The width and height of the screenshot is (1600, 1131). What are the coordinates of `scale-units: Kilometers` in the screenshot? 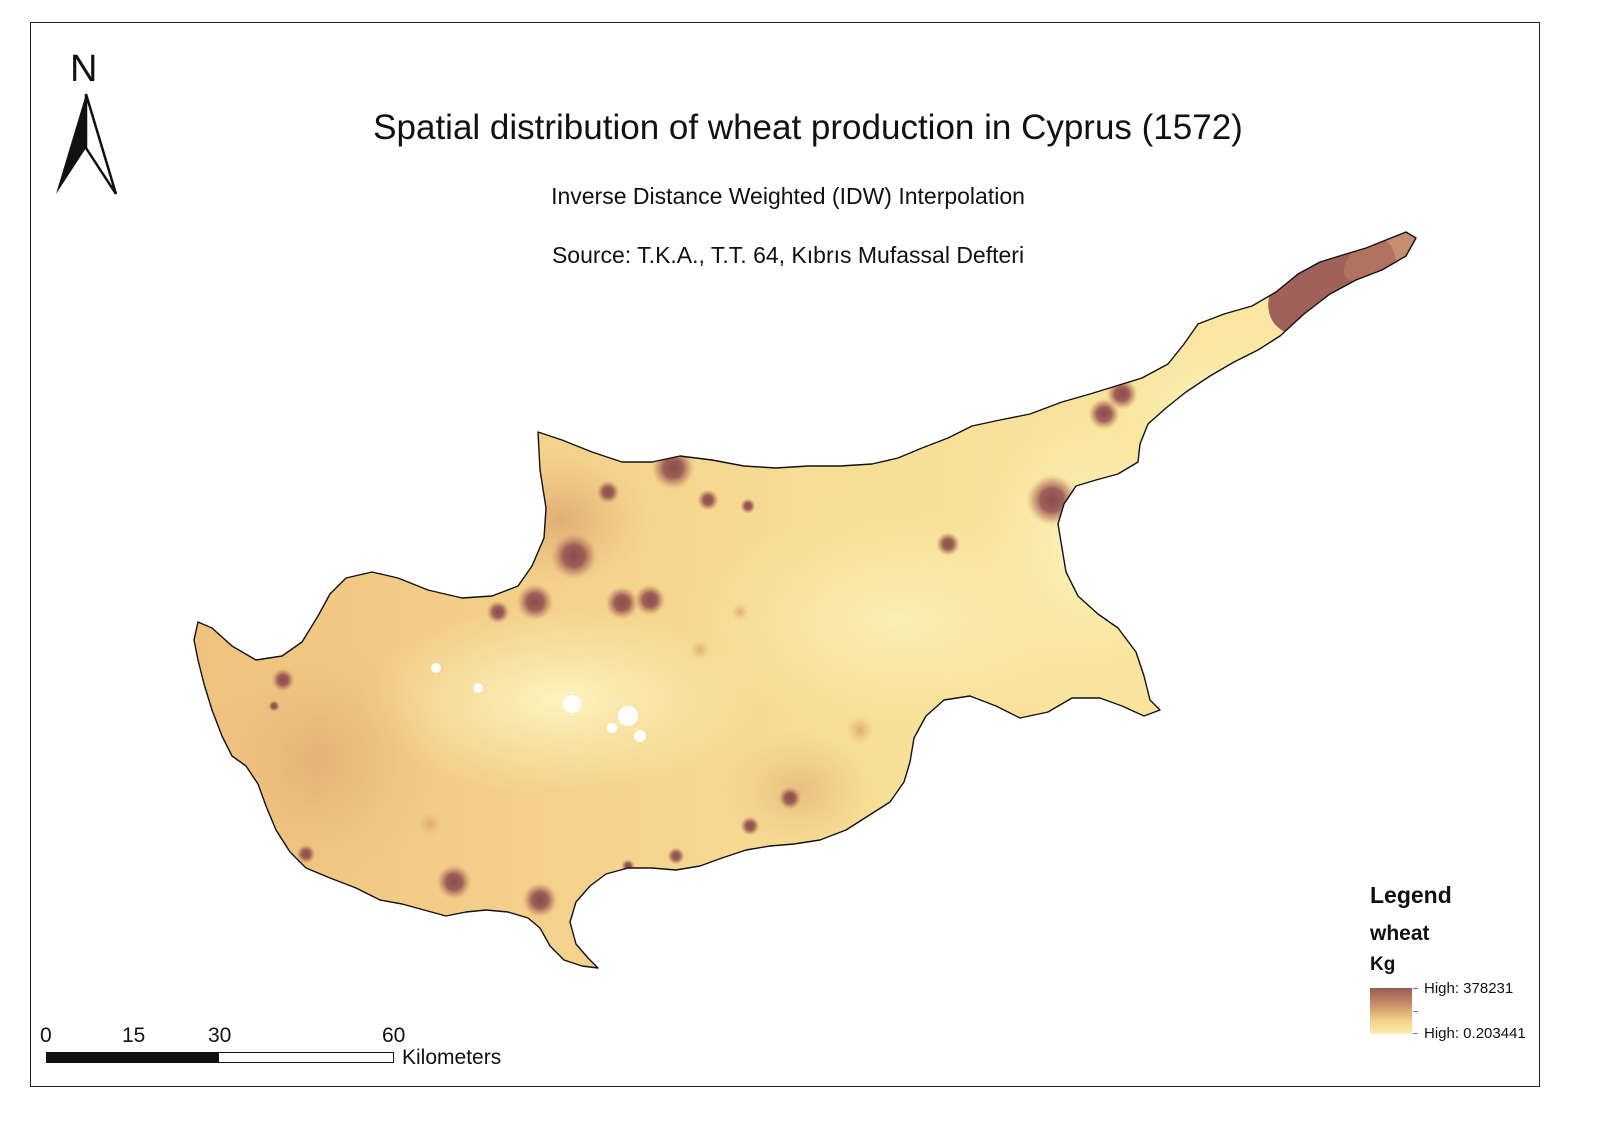 It's located at (452, 1057).